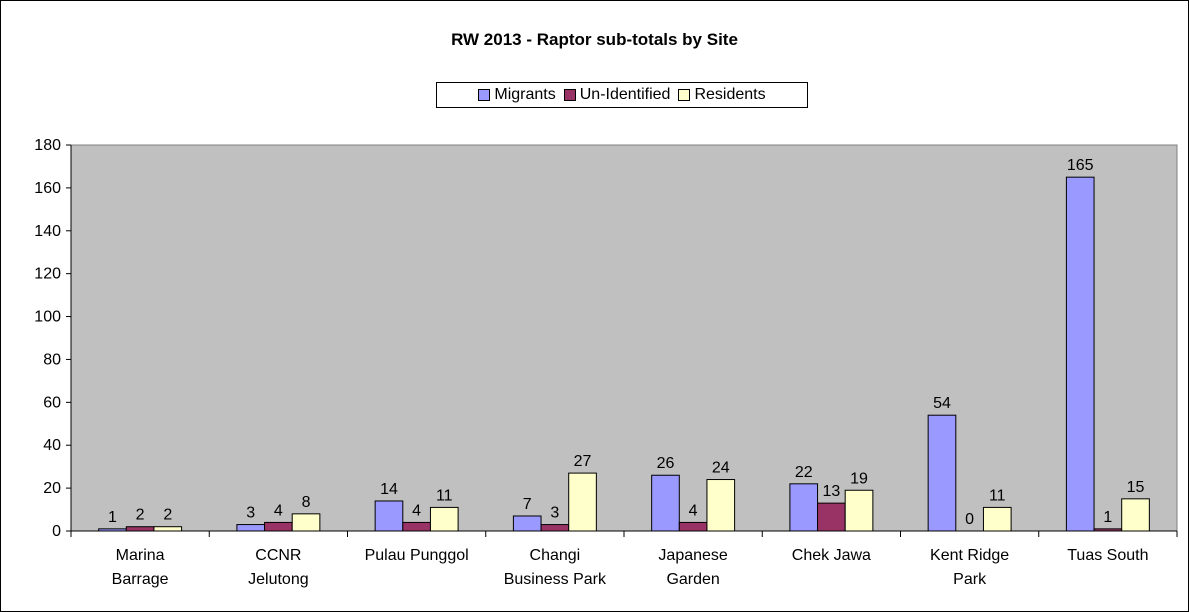 The width and height of the screenshot is (1189, 612). Describe the element at coordinates (684, 95) in the screenshot. I see `legend-swatch-residents` at that location.